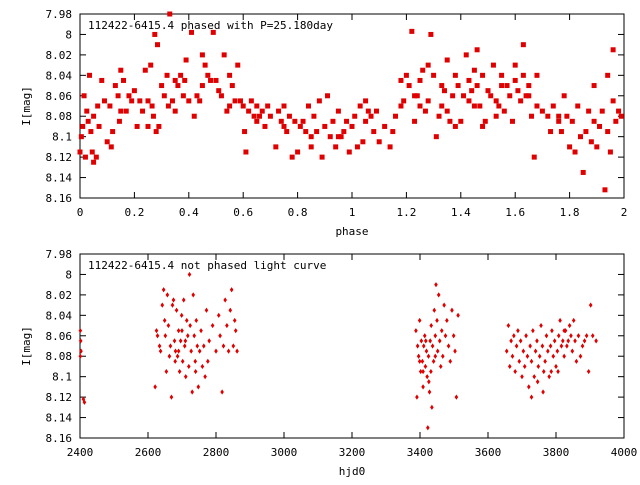 The height and width of the screenshot is (485, 640). I want to click on unphased-x-tick-label: 3800, so click(556, 452).